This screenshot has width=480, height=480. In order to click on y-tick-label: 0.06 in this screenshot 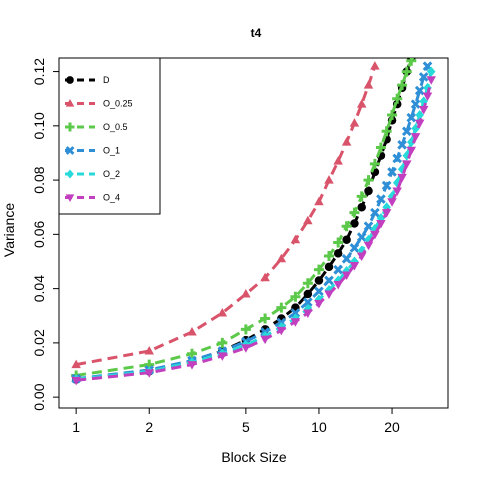, I will do `click(39, 234)`.